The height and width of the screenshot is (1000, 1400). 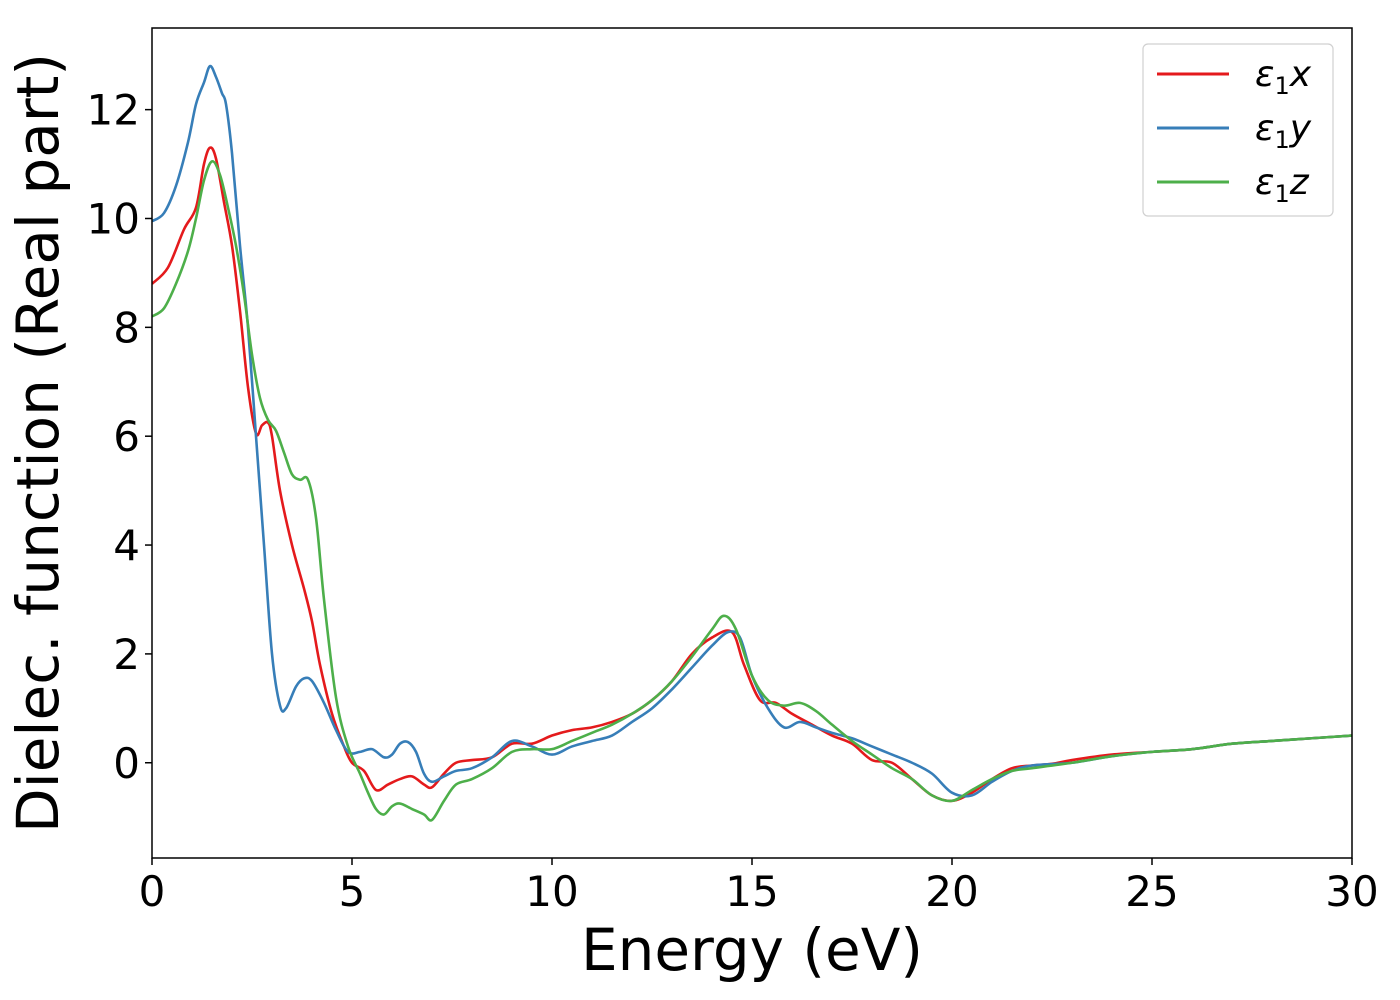 I want to click on legend-label: ε1x, so click(x=1283, y=77).